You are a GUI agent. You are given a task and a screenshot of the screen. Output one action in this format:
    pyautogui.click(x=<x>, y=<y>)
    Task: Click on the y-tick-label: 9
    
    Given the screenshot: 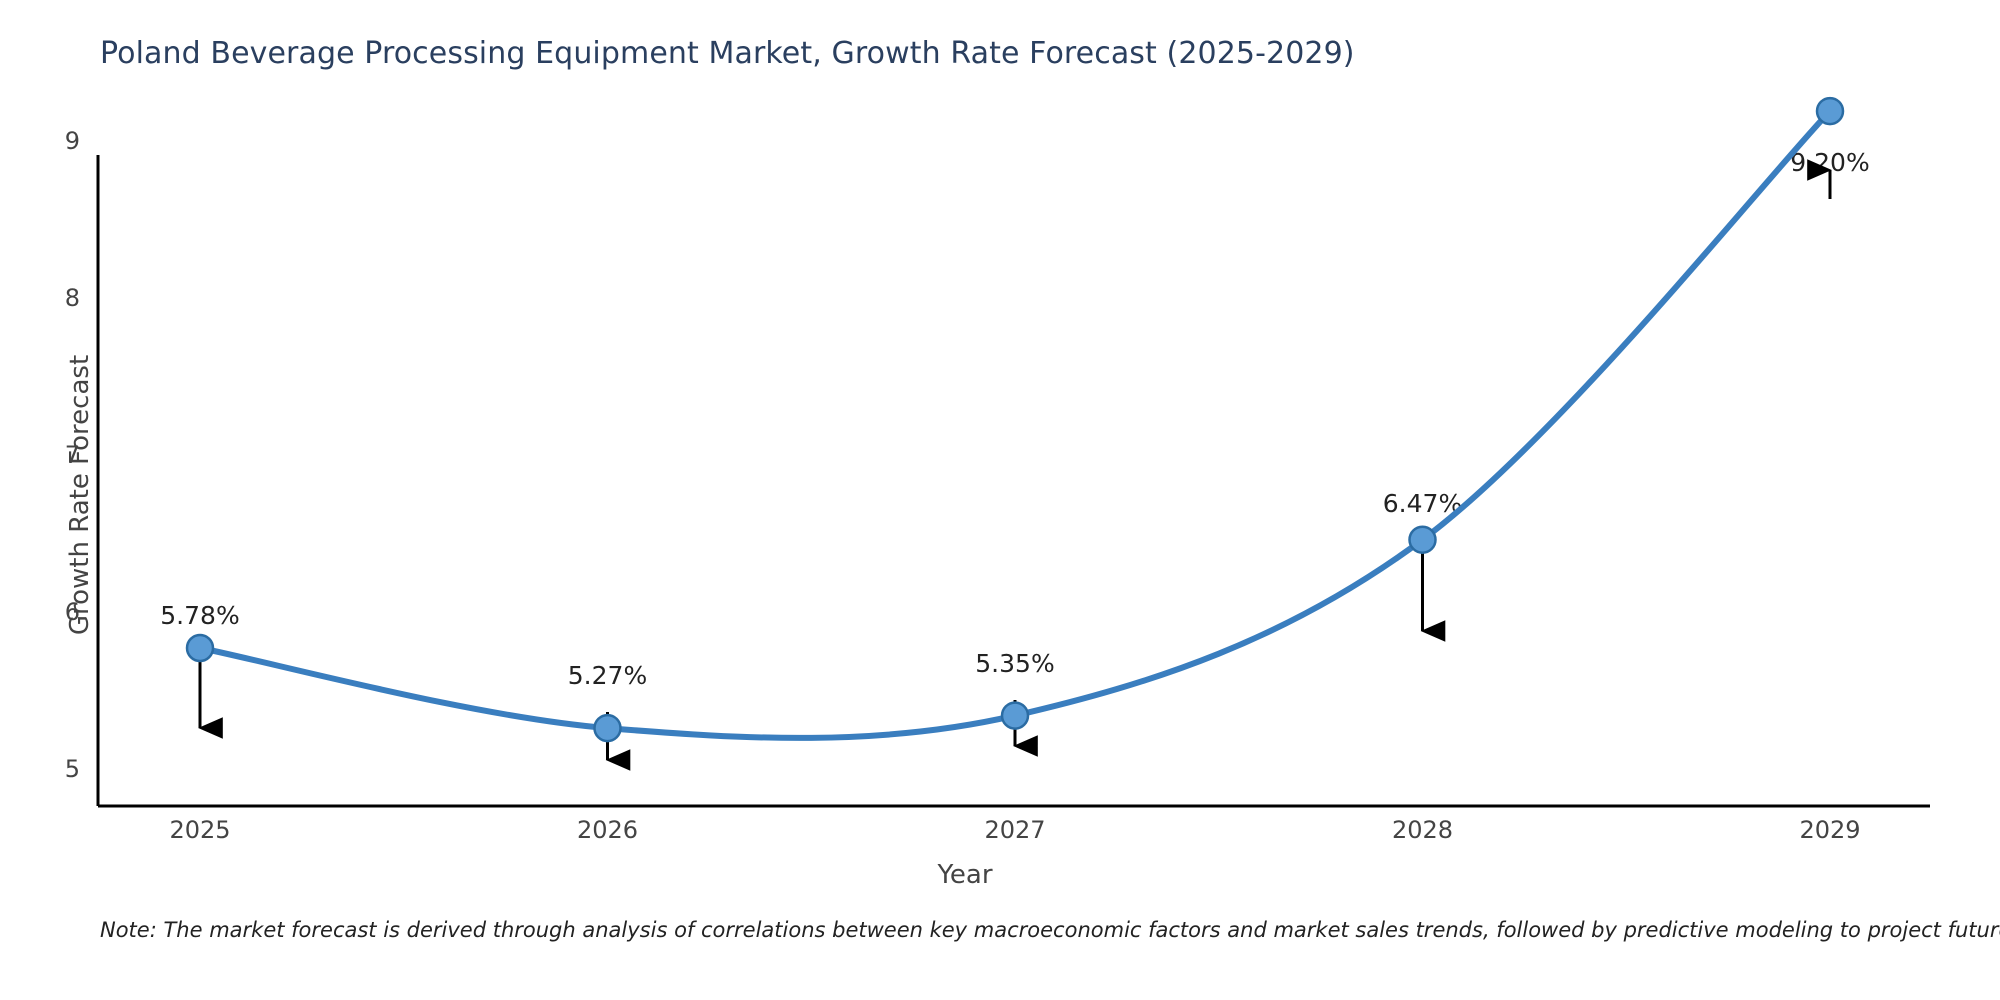 What is the action you would take?
    pyautogui.click(x=72, y=140)
    